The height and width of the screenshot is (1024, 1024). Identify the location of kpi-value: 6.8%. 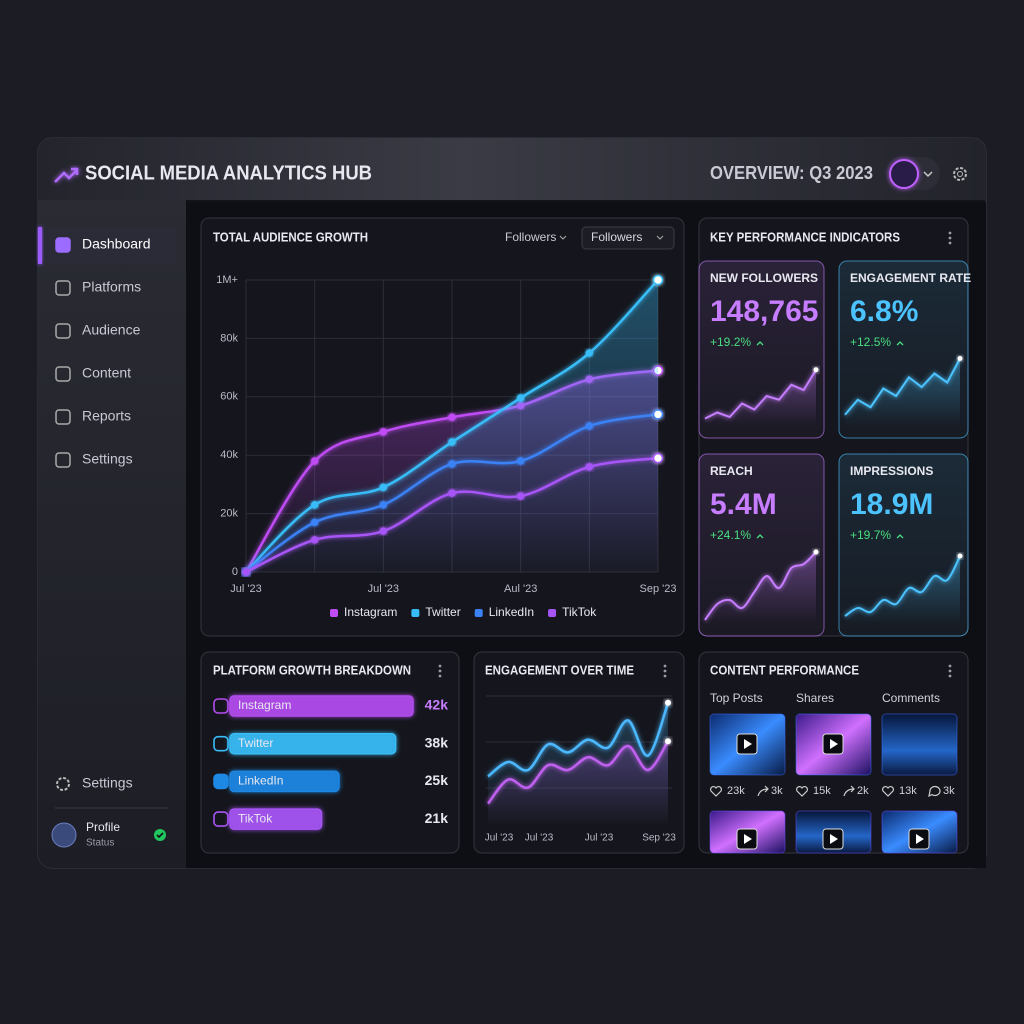
(884, 311).